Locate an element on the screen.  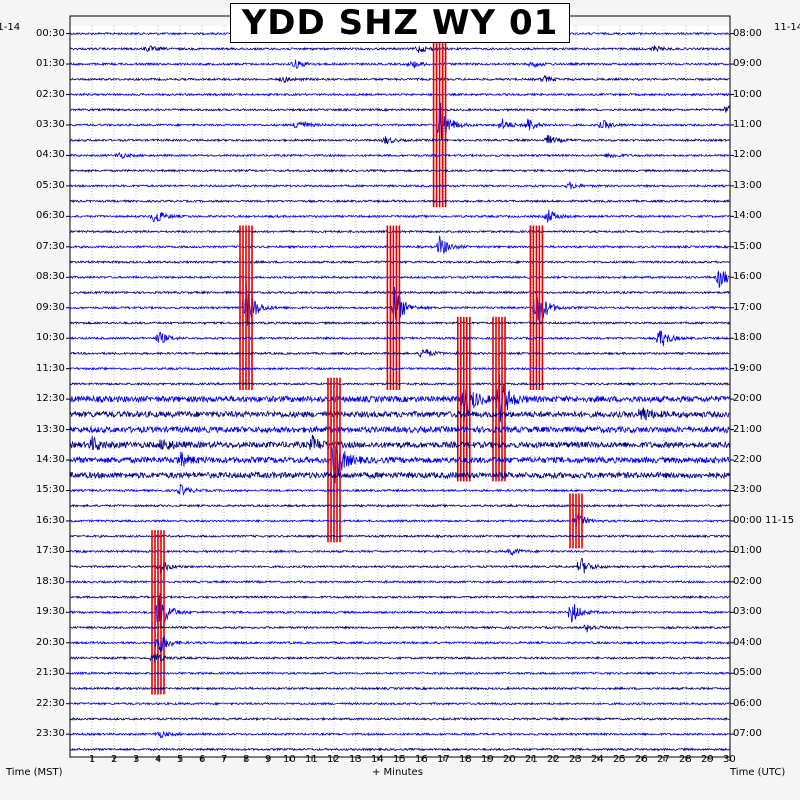
left-tick-label: 12:30 is located at coordinates (50, 399).